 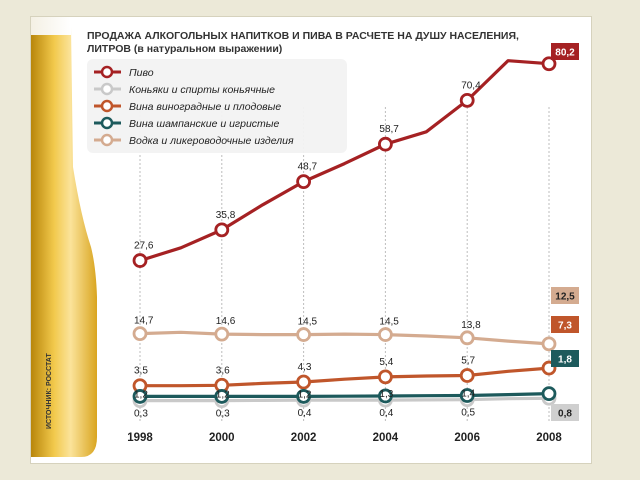 What do you see at coordinates (386, 438) in the screenshot?
I see `x-tick-label: 2004` at bounding box center [386, 438].